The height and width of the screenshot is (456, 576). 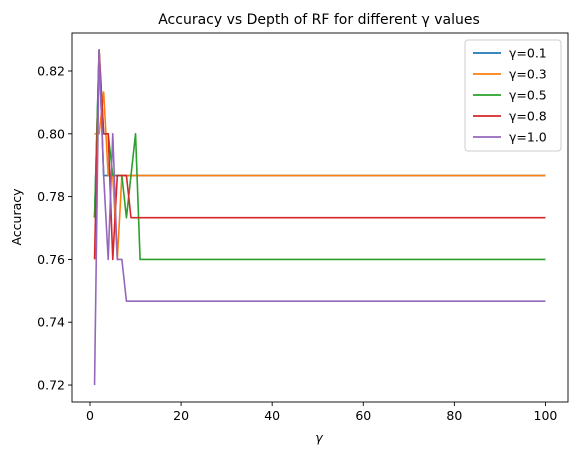 I want to click on y-axis: 0.72 0.74 0.76 0.78 0.80 0.82, so click(x=54, y=228).